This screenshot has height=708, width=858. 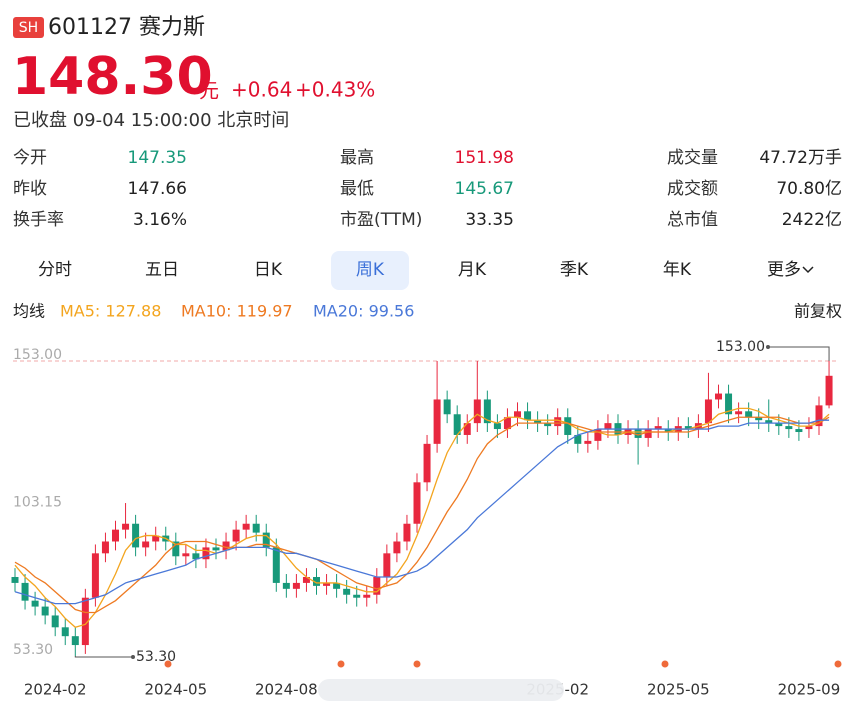 I want to click on tab: 五日, so click(x=162, y=270).